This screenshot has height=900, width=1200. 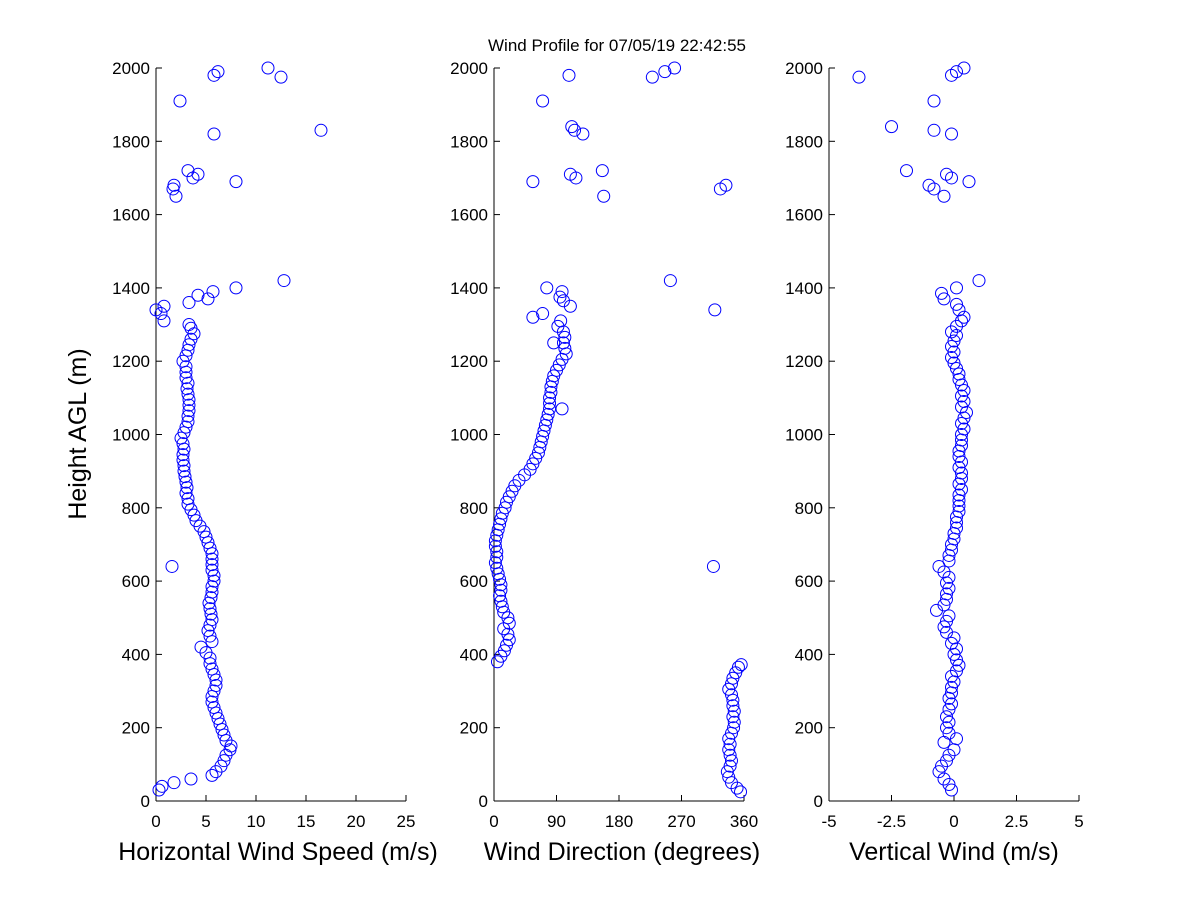 What do you see at coordinates (1078, 821) in the screenshot?
I see `x-tick-label: 5` at bounding box center [1078, 821].